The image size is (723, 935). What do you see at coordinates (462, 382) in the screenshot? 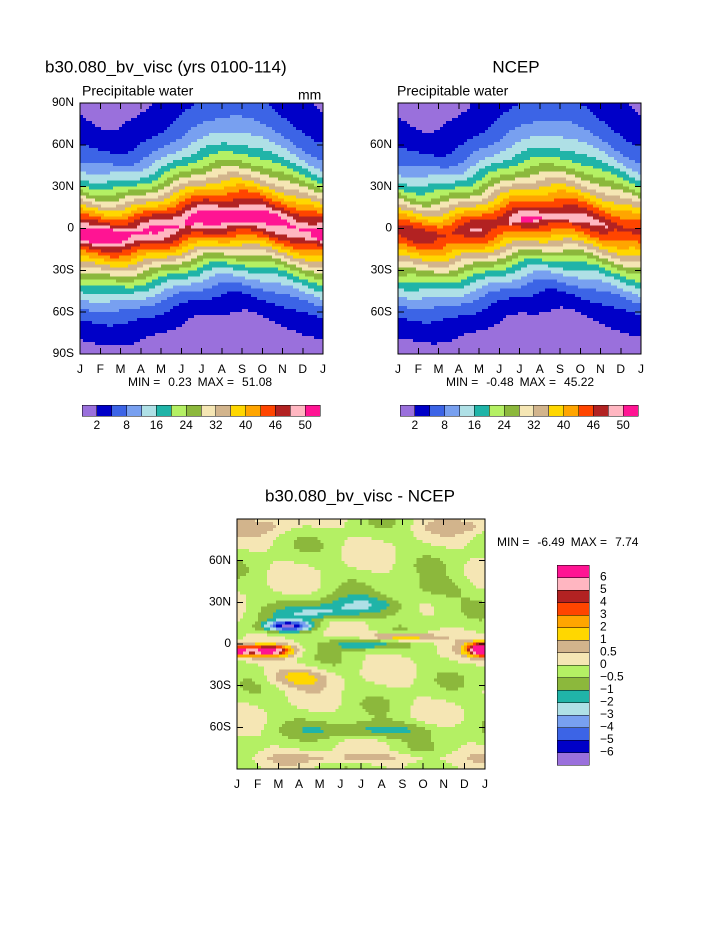
I see `min-label: MIN =` at bounding box center [462, 382].